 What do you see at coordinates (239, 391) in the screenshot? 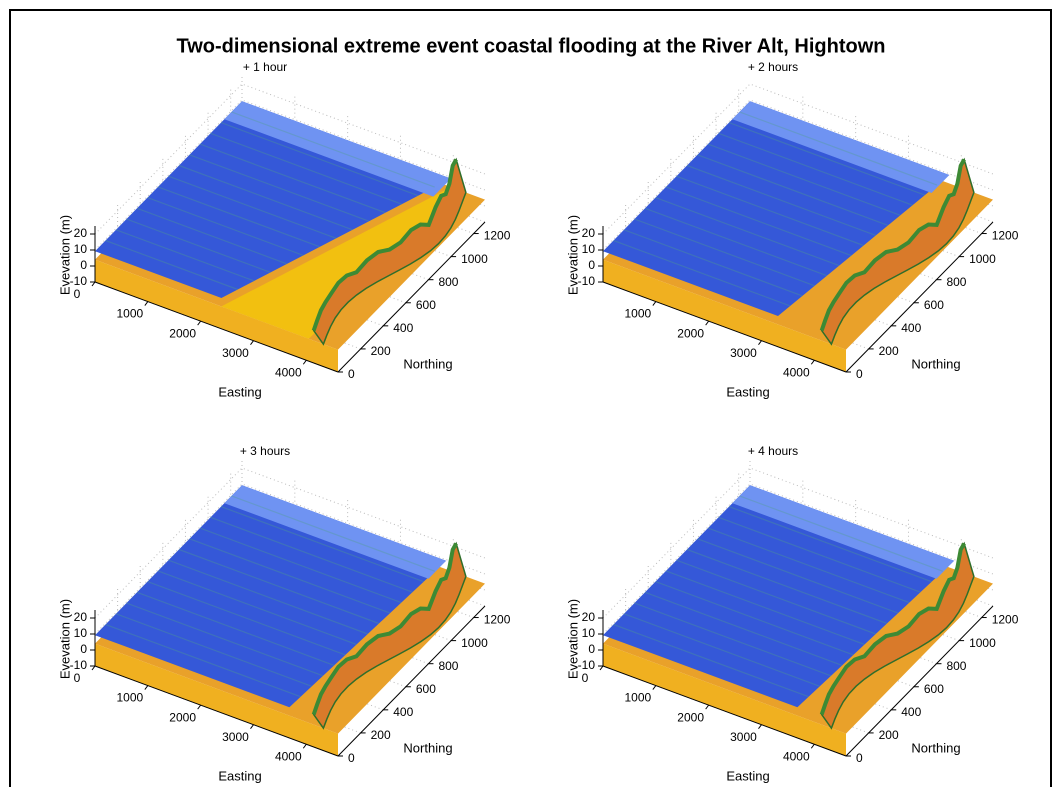
I see `x-axis-label: Easting` at bounding box center [239, 391].